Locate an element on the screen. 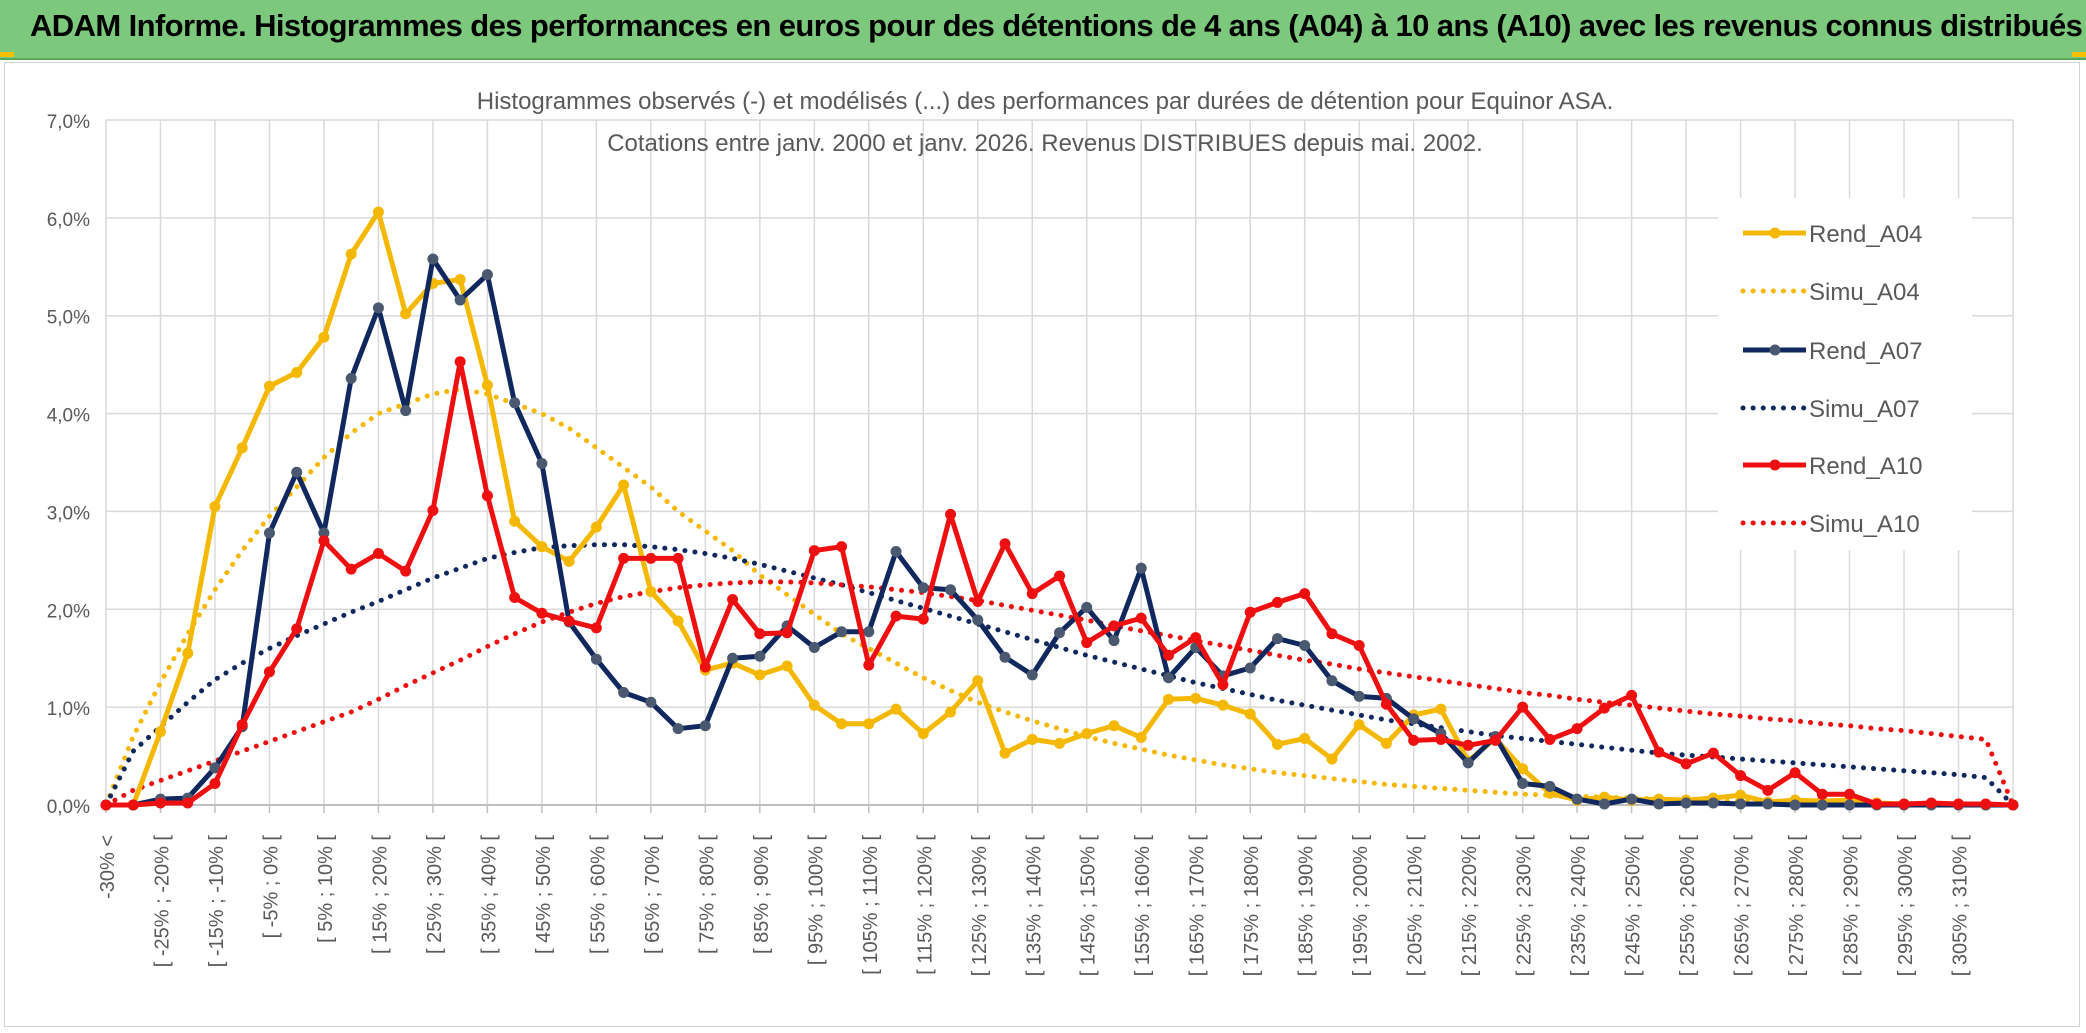  legend-background is located at coordinates (1845, 374).